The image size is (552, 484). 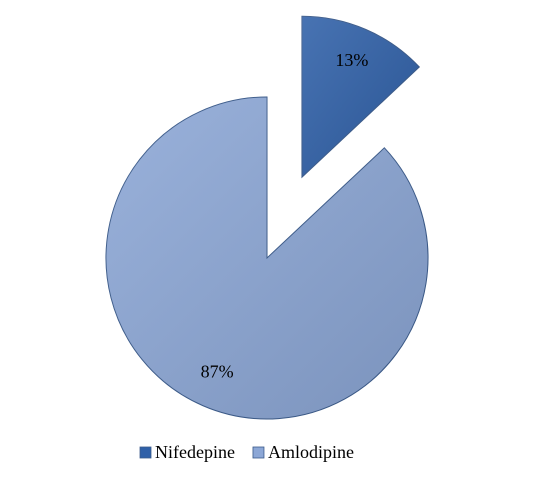 I want to click on data-label: 87%, so click(x=217, y=371).